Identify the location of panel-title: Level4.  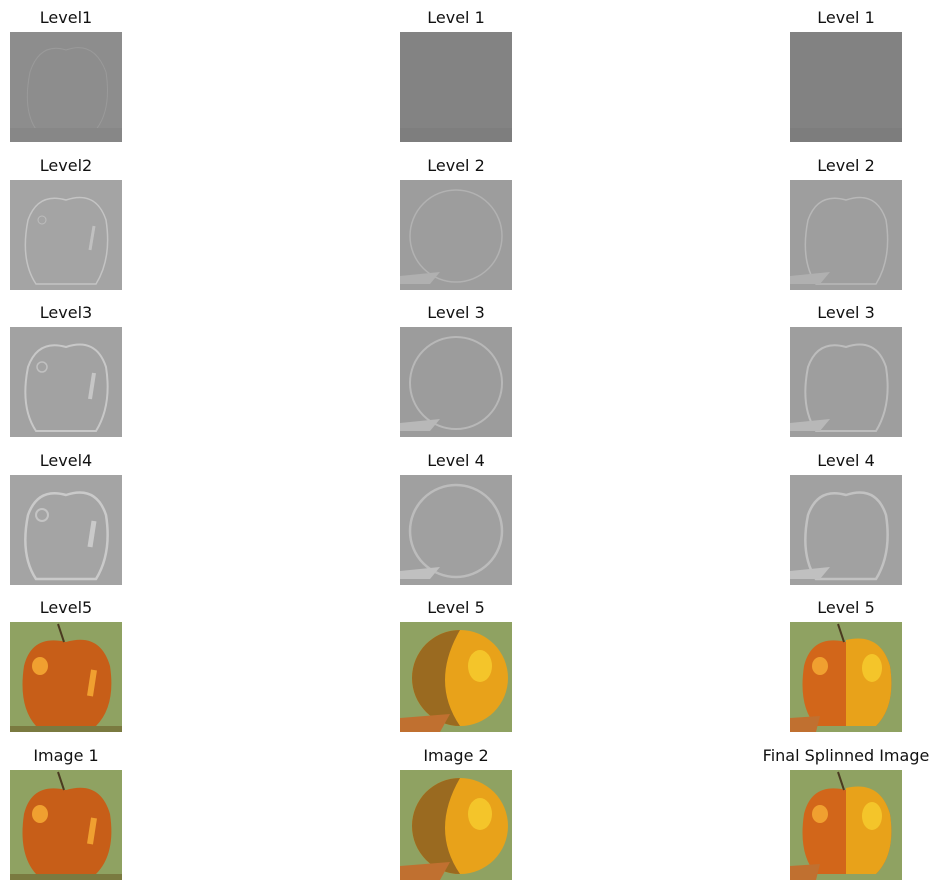
(66, 460).